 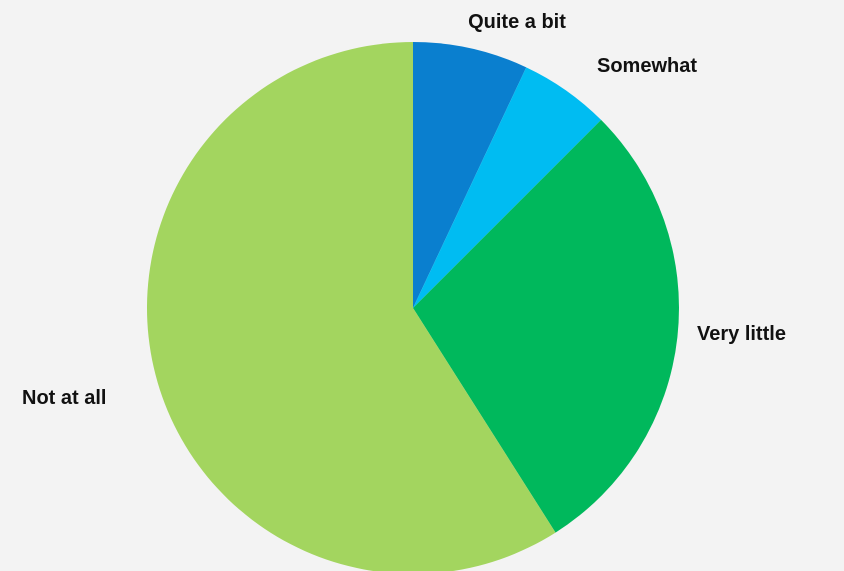 What do you see at coordinates (64, 398) in the screenshot?
I see `pie-label-not-at-all: Not at all` at bounding box center [64, 398].